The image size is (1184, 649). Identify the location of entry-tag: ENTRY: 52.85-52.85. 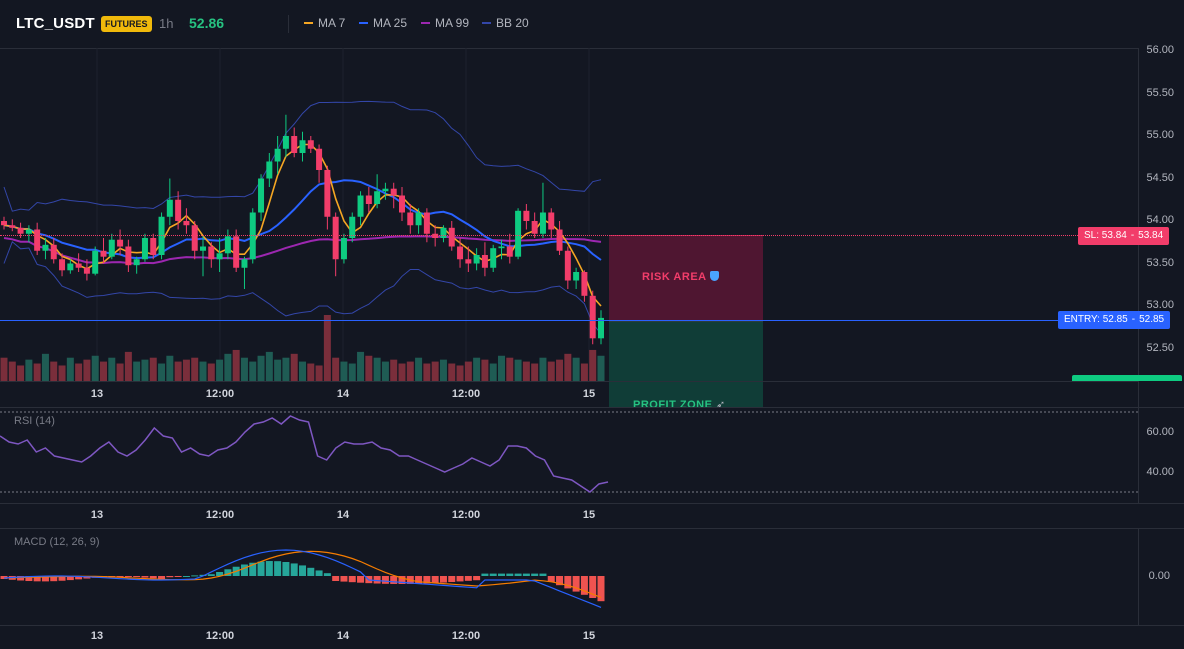
(1114, 320).